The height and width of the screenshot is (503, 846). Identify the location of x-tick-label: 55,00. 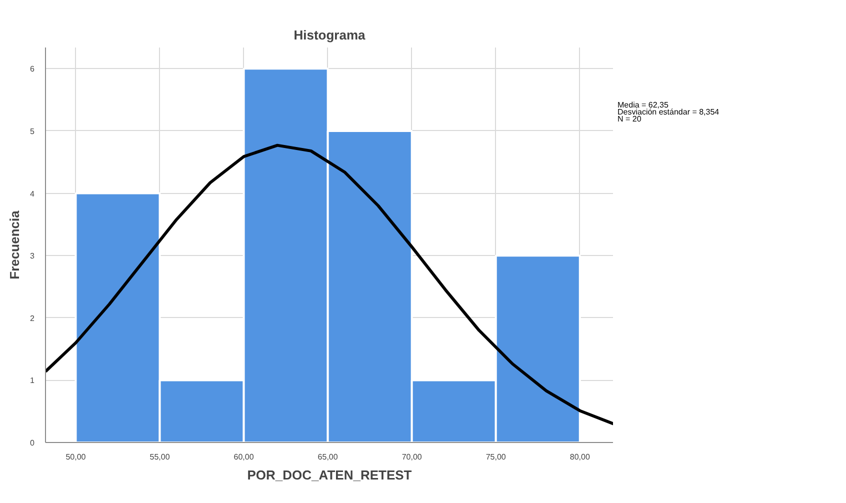
(160, 457).